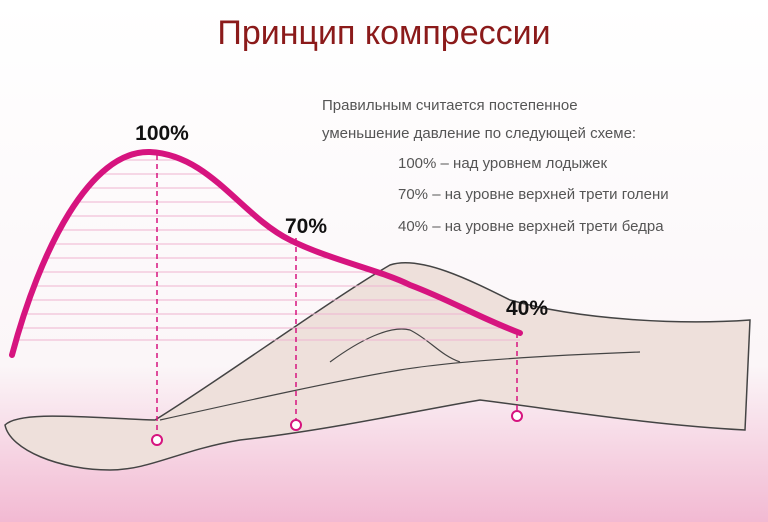 The width and height of the screenshot is (768, 522). Describe the element at coordinates (162, 133) in the screenshot. I see `pressure-label: 100%` at that location.